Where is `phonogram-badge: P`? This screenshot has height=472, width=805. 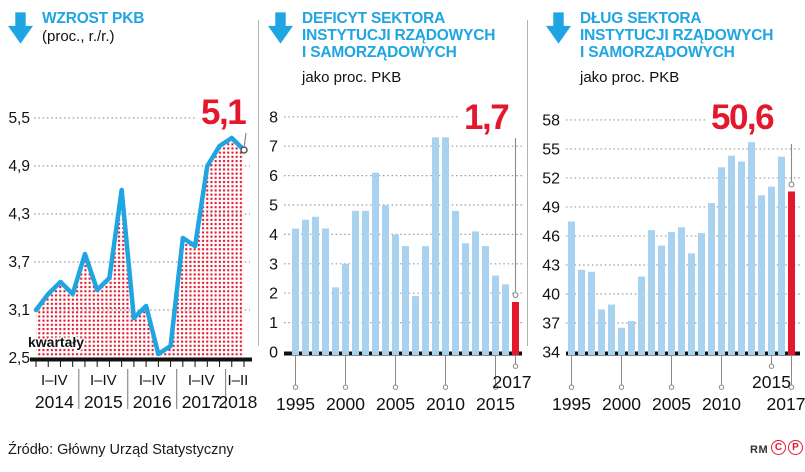 phonogram-badge: P is located at coordinates (795, 447).